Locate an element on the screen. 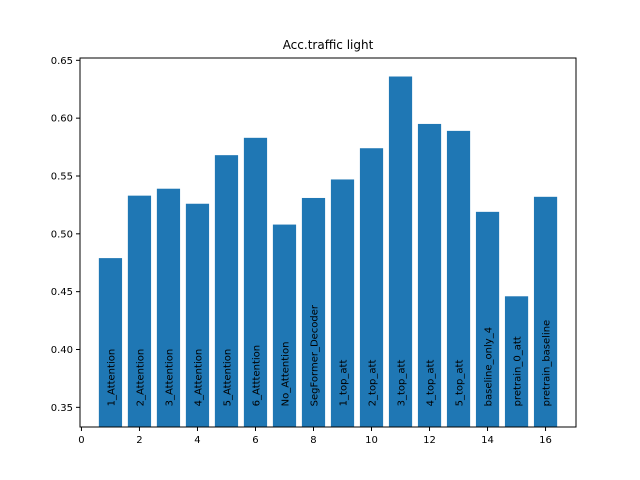  chart-title: Acc.traffic light is located at coordinates (328, 45).